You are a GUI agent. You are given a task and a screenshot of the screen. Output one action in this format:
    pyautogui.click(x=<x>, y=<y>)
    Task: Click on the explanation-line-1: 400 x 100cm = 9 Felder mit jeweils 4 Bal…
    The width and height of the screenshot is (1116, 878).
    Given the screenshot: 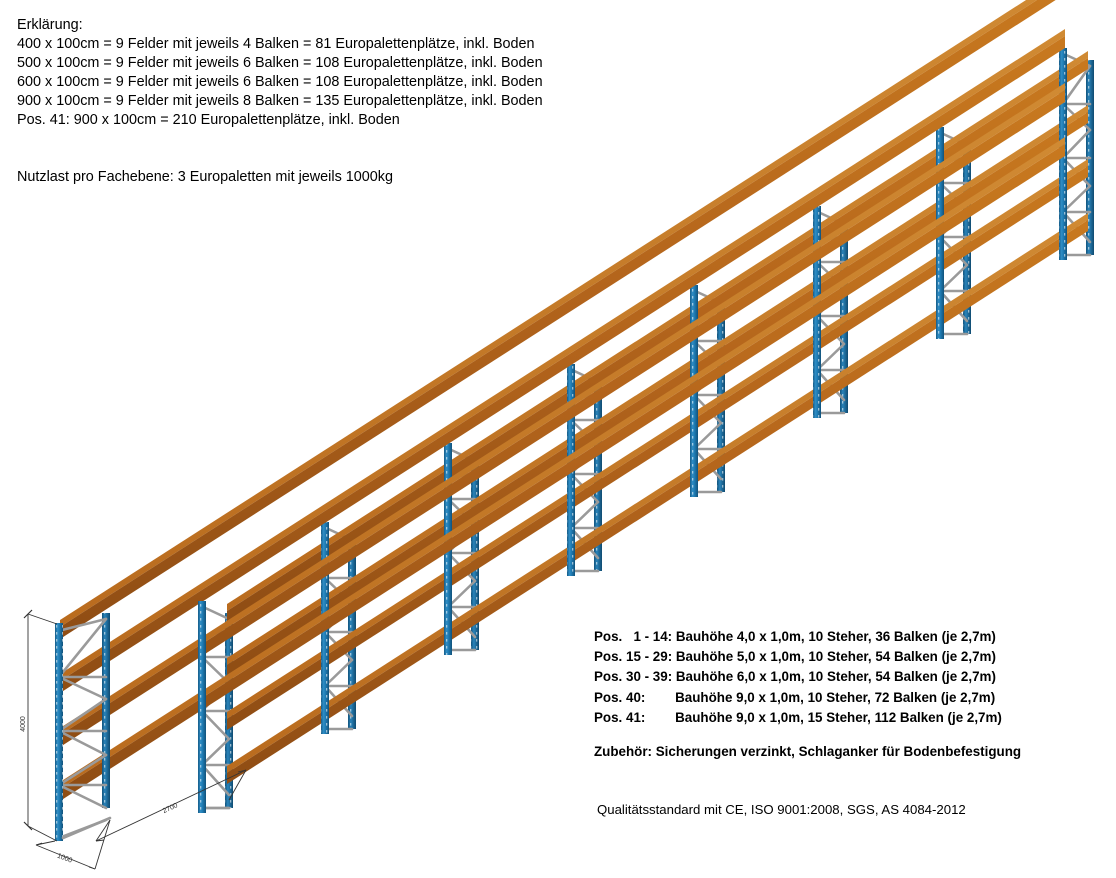 What is the action you would take?
    pyautogui.click(x=276, y=44)
    